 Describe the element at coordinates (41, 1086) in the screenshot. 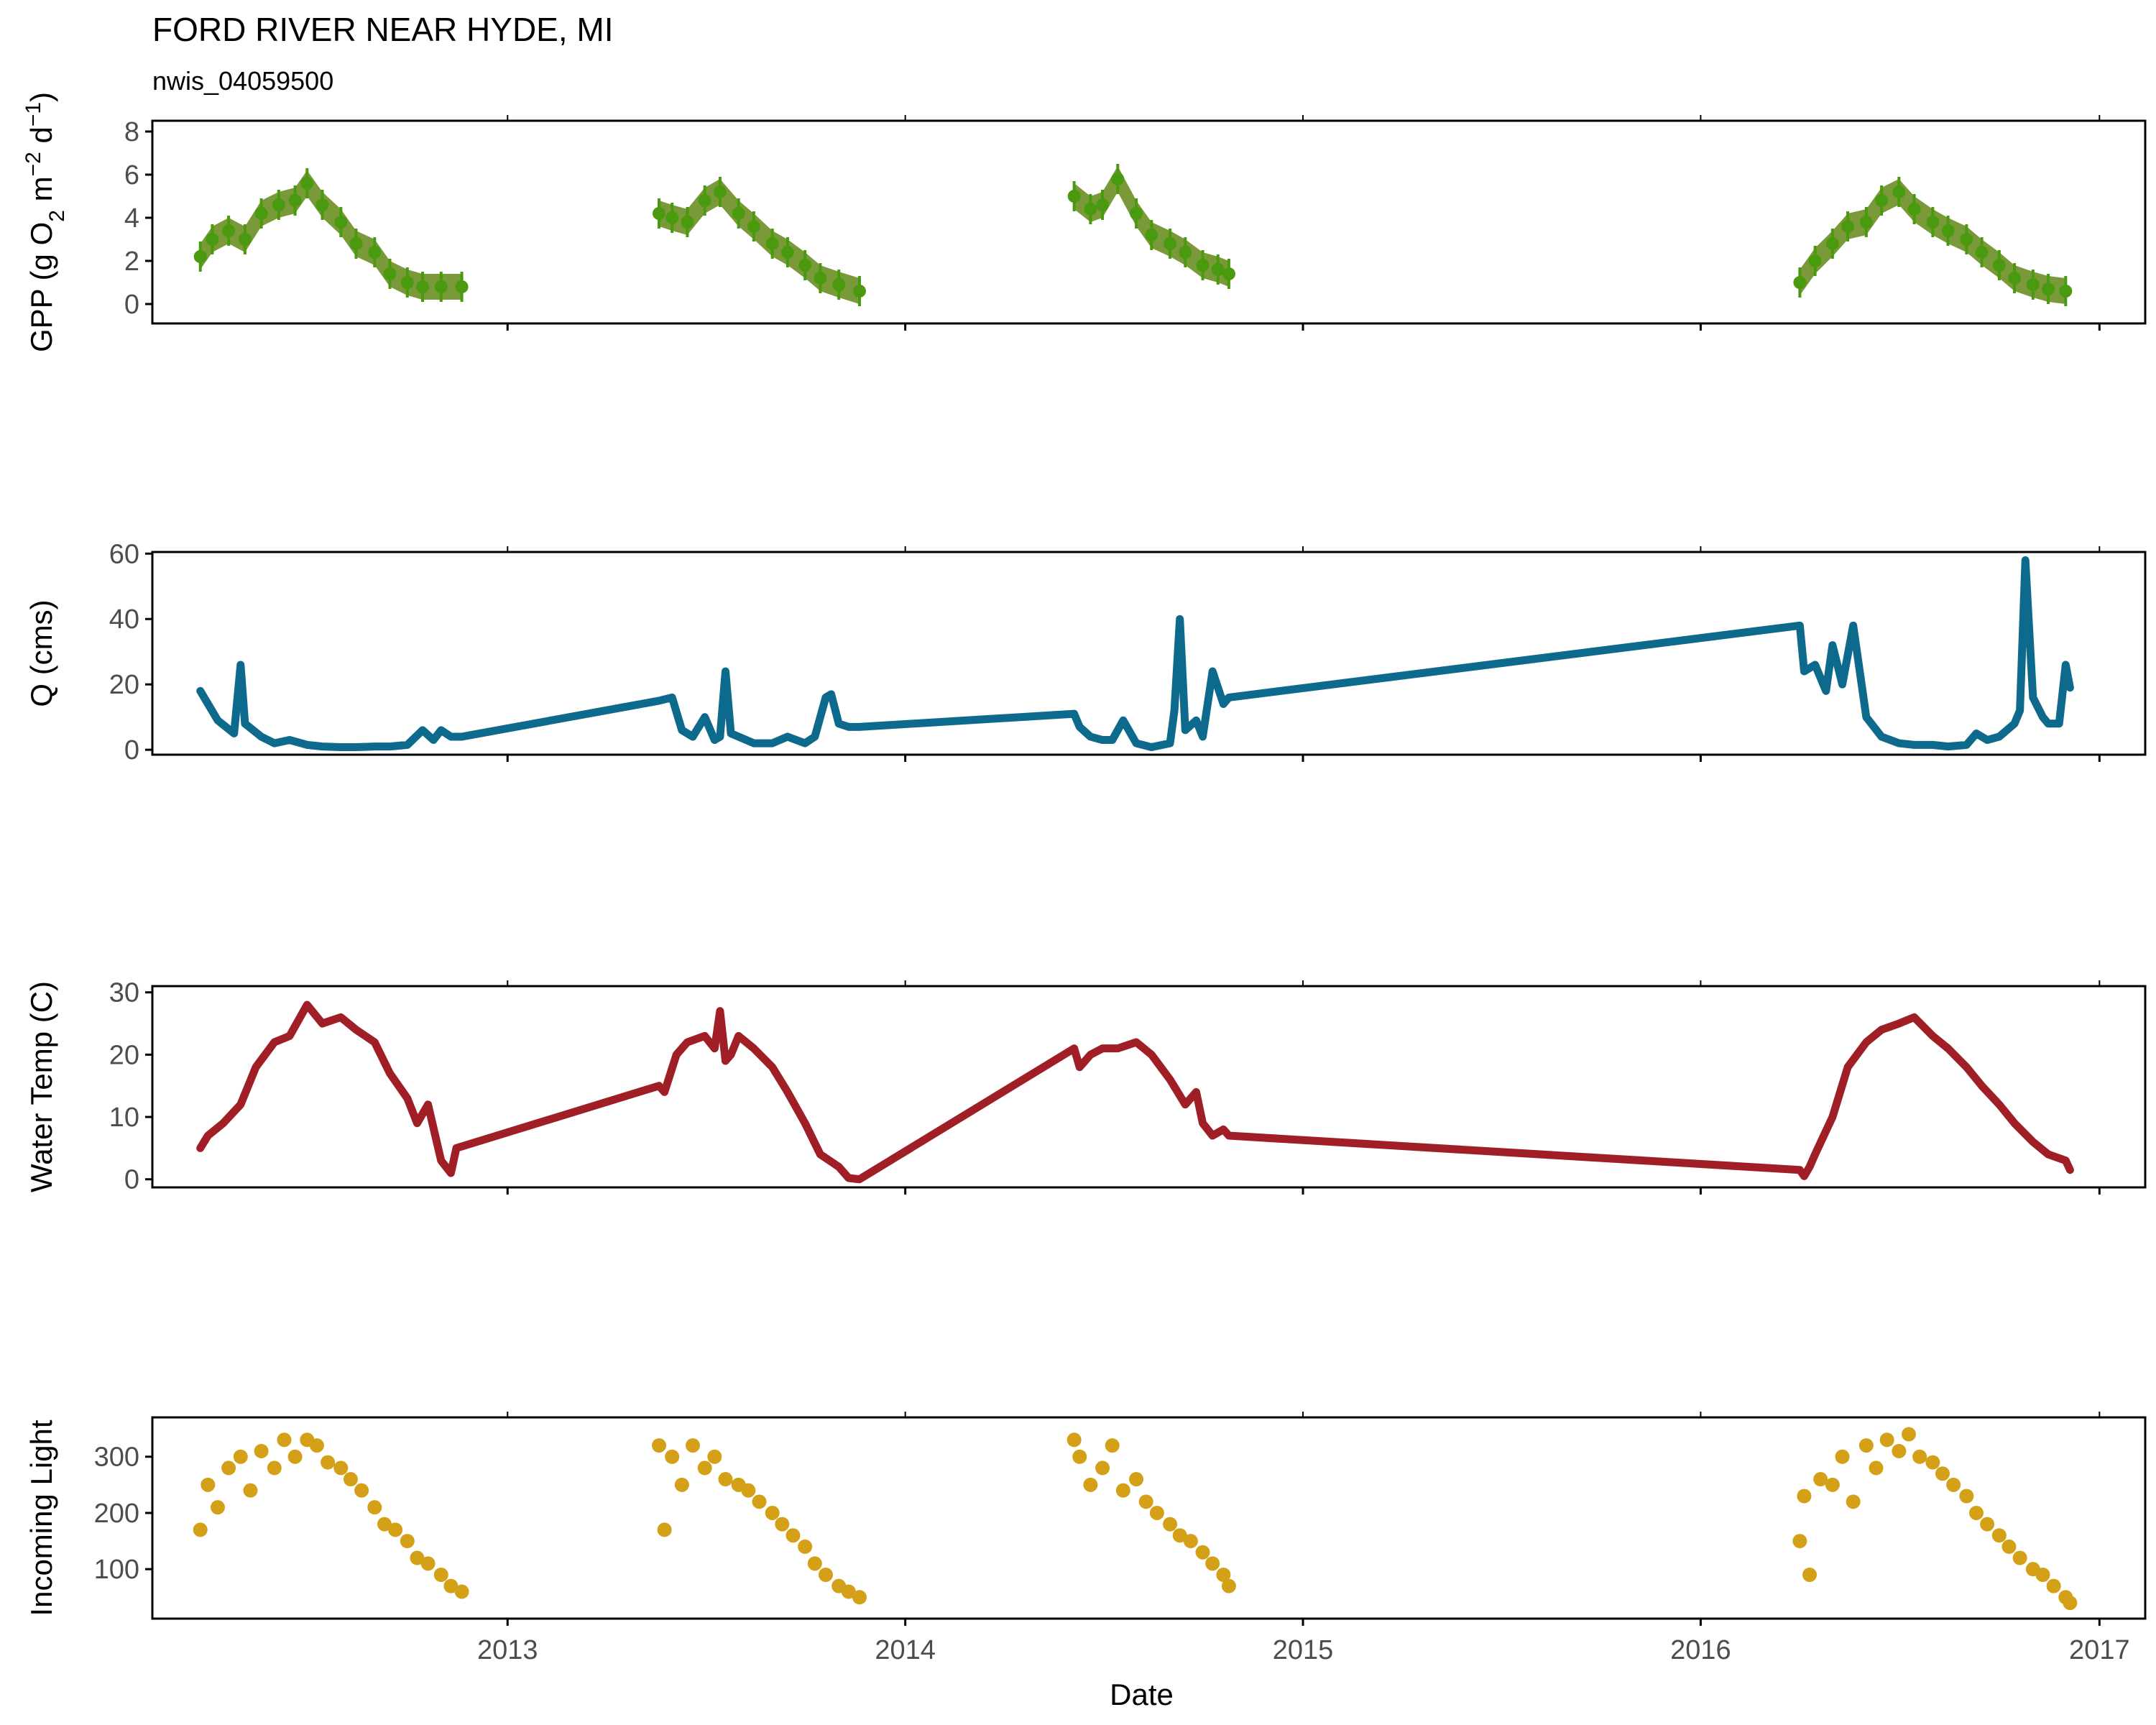

I see `water_temp-y-axis-title: Water Temp (C)` at that location.